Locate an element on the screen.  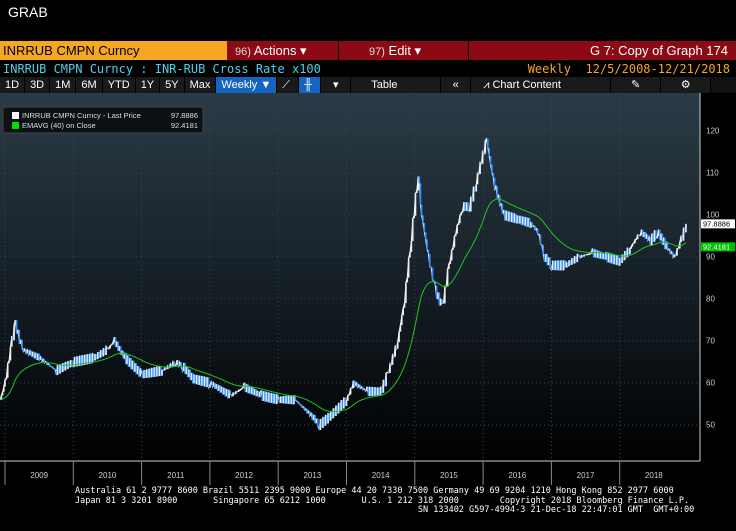
period-5y: 5Y is located at coordinates (172, 85).